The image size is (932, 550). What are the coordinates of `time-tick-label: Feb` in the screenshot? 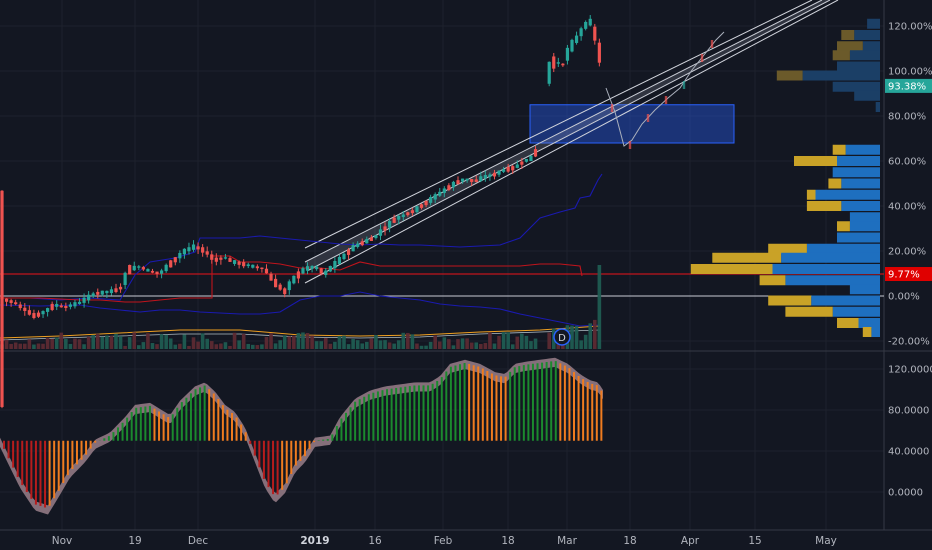 It's located at (443, 541).